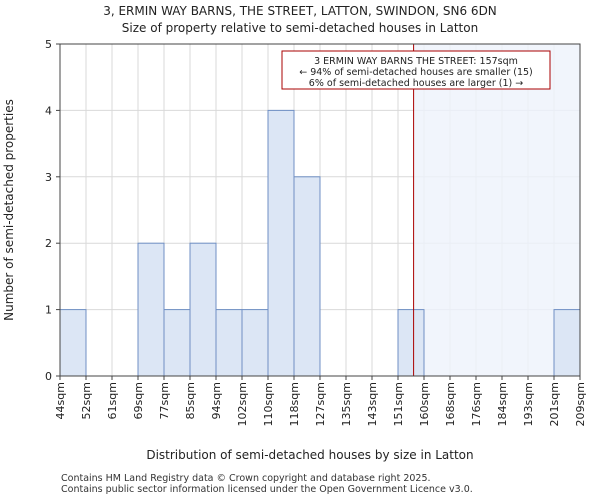 The image size is (600, 500). What do you see at coordinates (450, 404) in the screenshot?
I see `x-tick-label: 168sqm` at bounding box center [450, 404].